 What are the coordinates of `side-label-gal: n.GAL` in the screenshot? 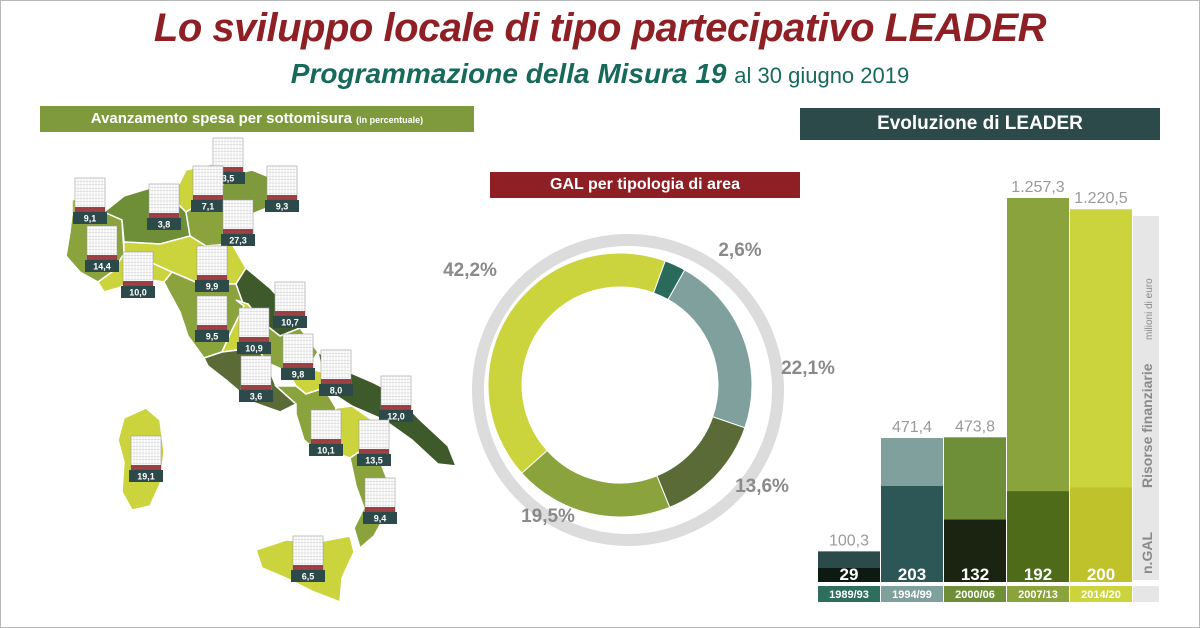 It's located at (1147, 553).